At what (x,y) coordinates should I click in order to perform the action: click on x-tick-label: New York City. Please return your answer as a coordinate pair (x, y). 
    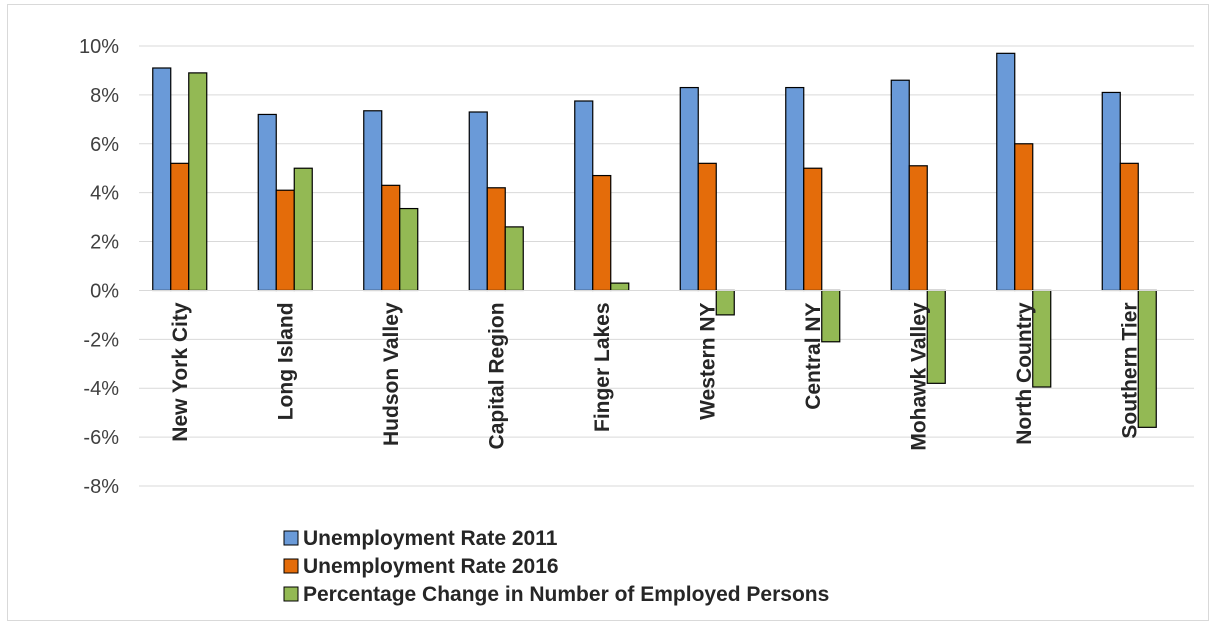
    Looking at the image, I should click on (180, 372).